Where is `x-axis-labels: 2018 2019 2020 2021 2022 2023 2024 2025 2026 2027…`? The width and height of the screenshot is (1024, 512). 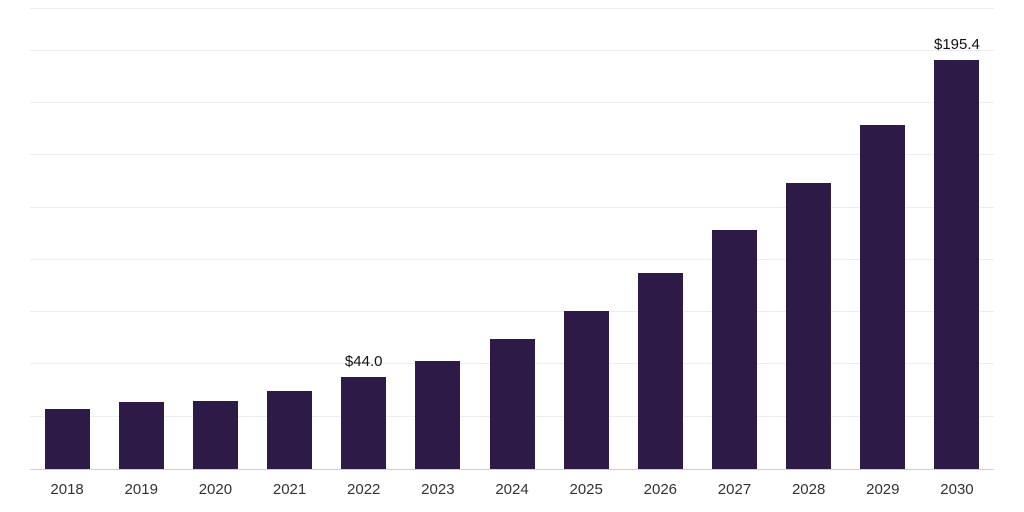
x-axis-labels: 2018 2019 2020 2021 2022 2023 2024 2025 2026 2027… is located at coordinates (512, 489).